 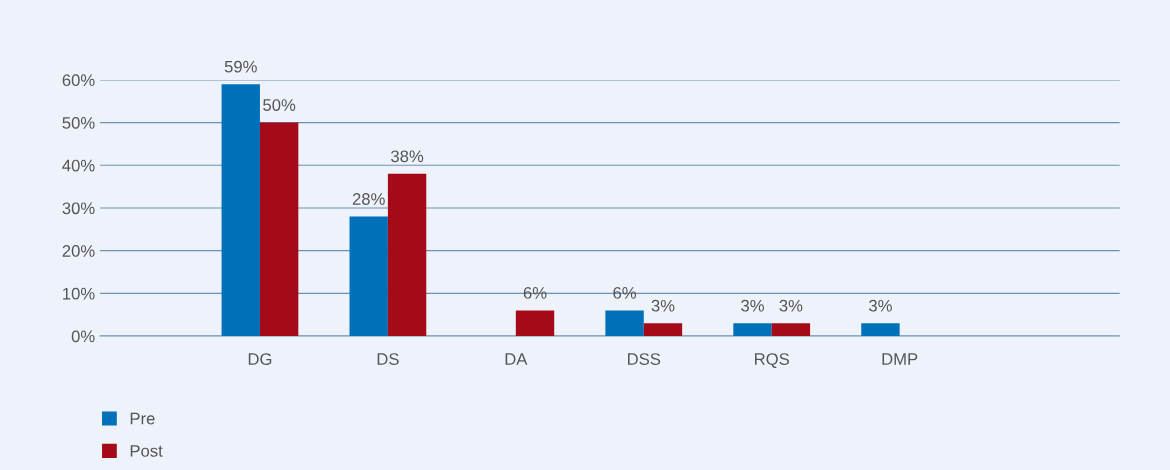 I want to click on x-tick-label: DMP, so click(x=900, y=359).